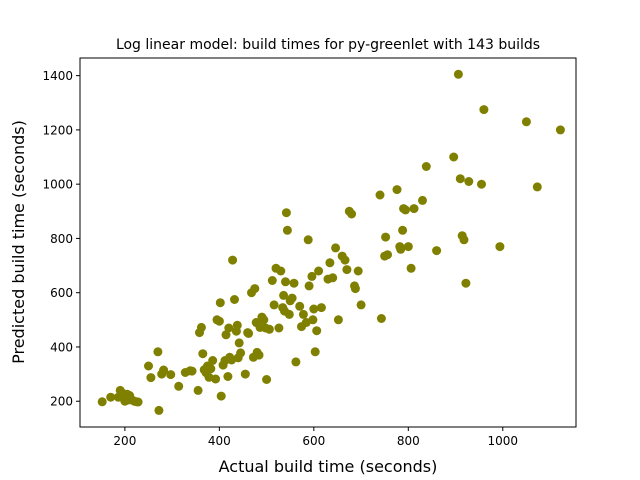  I want to click on x-tick-label: 600, so click(313, 441).